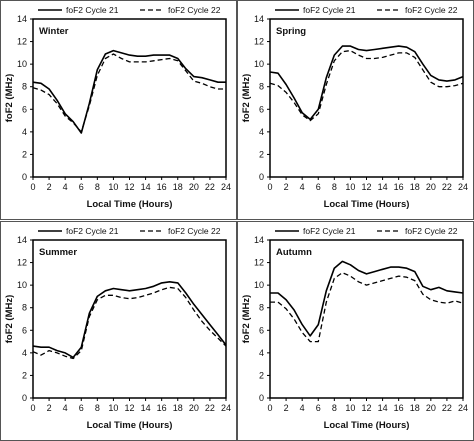  I want to click on season-label: Summer, so click(58, 252).